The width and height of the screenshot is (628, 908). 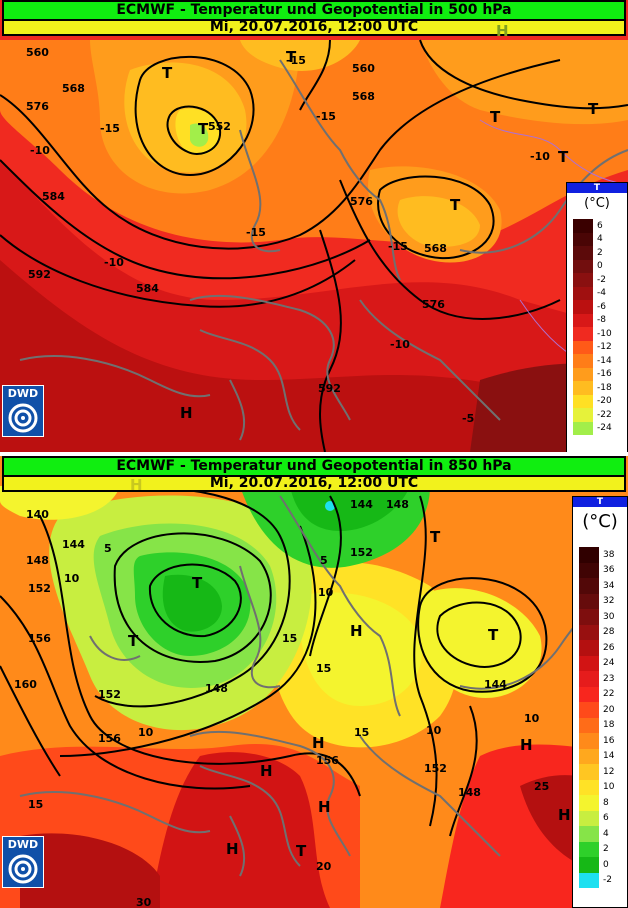 I want to click on legend-label: 32, so click(x=609, y=601).